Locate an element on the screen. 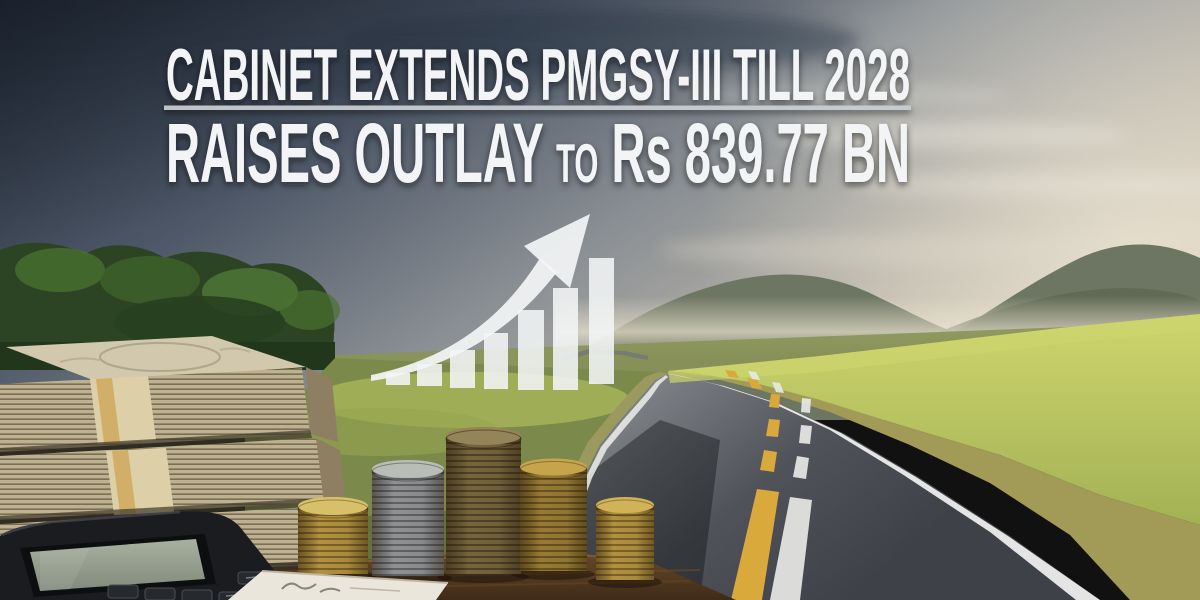 Image resolution: width=1200 pixels, height=600 pixels. coin-stacks is located at coordinates (476, 507).